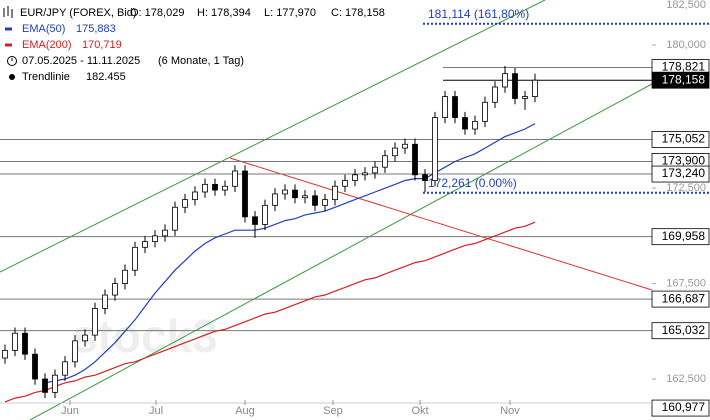 The image size is (710, 420). I want to click on price-box-label: 166,687, so click(684, 298).